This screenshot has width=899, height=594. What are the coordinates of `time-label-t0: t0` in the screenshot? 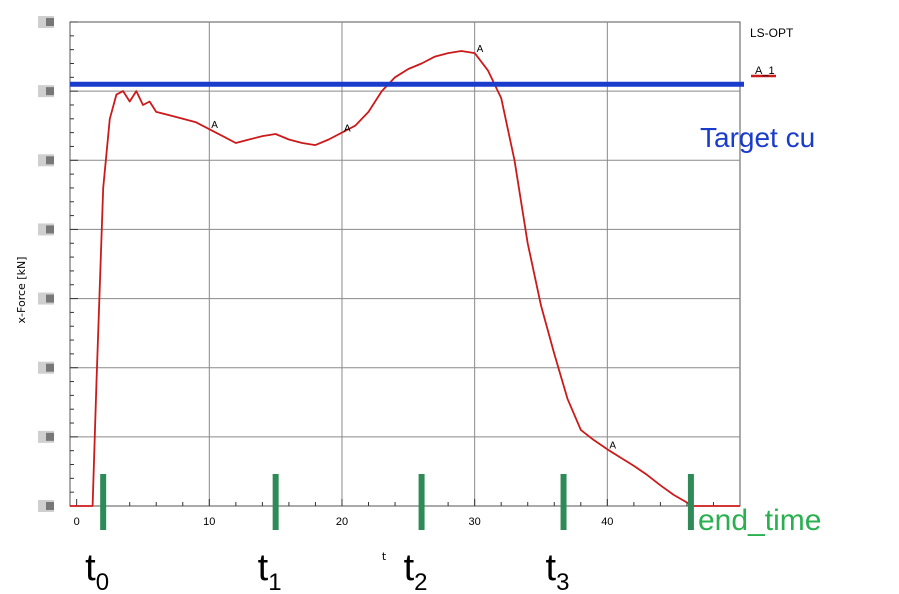 It's located at (97, 570).